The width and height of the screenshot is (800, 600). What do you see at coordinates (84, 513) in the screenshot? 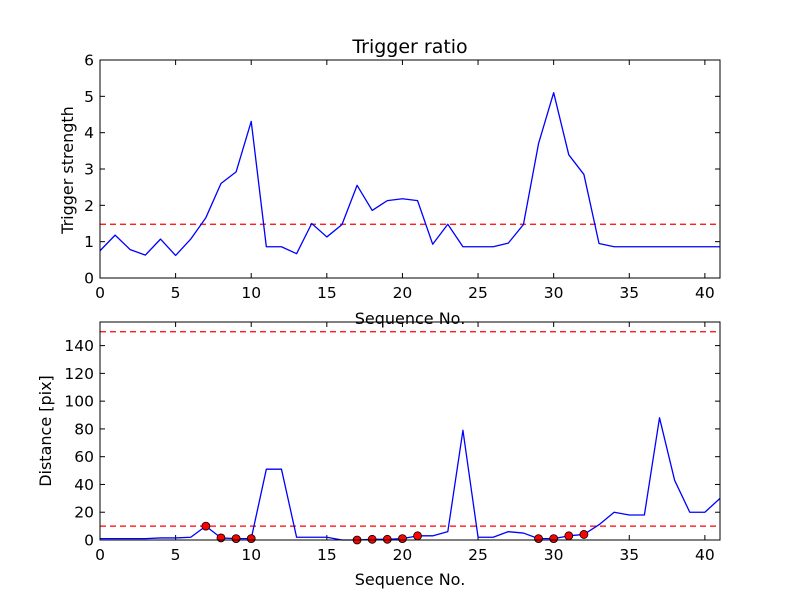
I see `y-tick-label: 20` at bounding box center [84, 513].